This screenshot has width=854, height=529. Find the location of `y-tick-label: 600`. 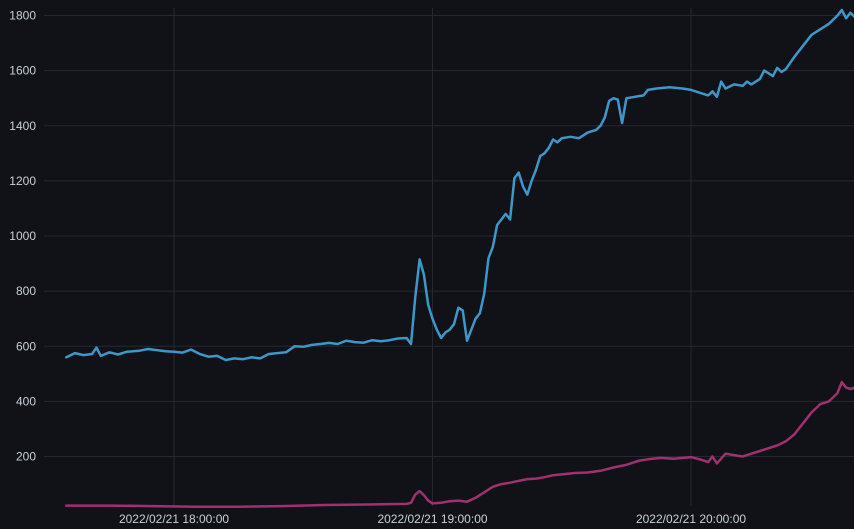

y-tick-label: 600 is located at coordinates (26, 346).